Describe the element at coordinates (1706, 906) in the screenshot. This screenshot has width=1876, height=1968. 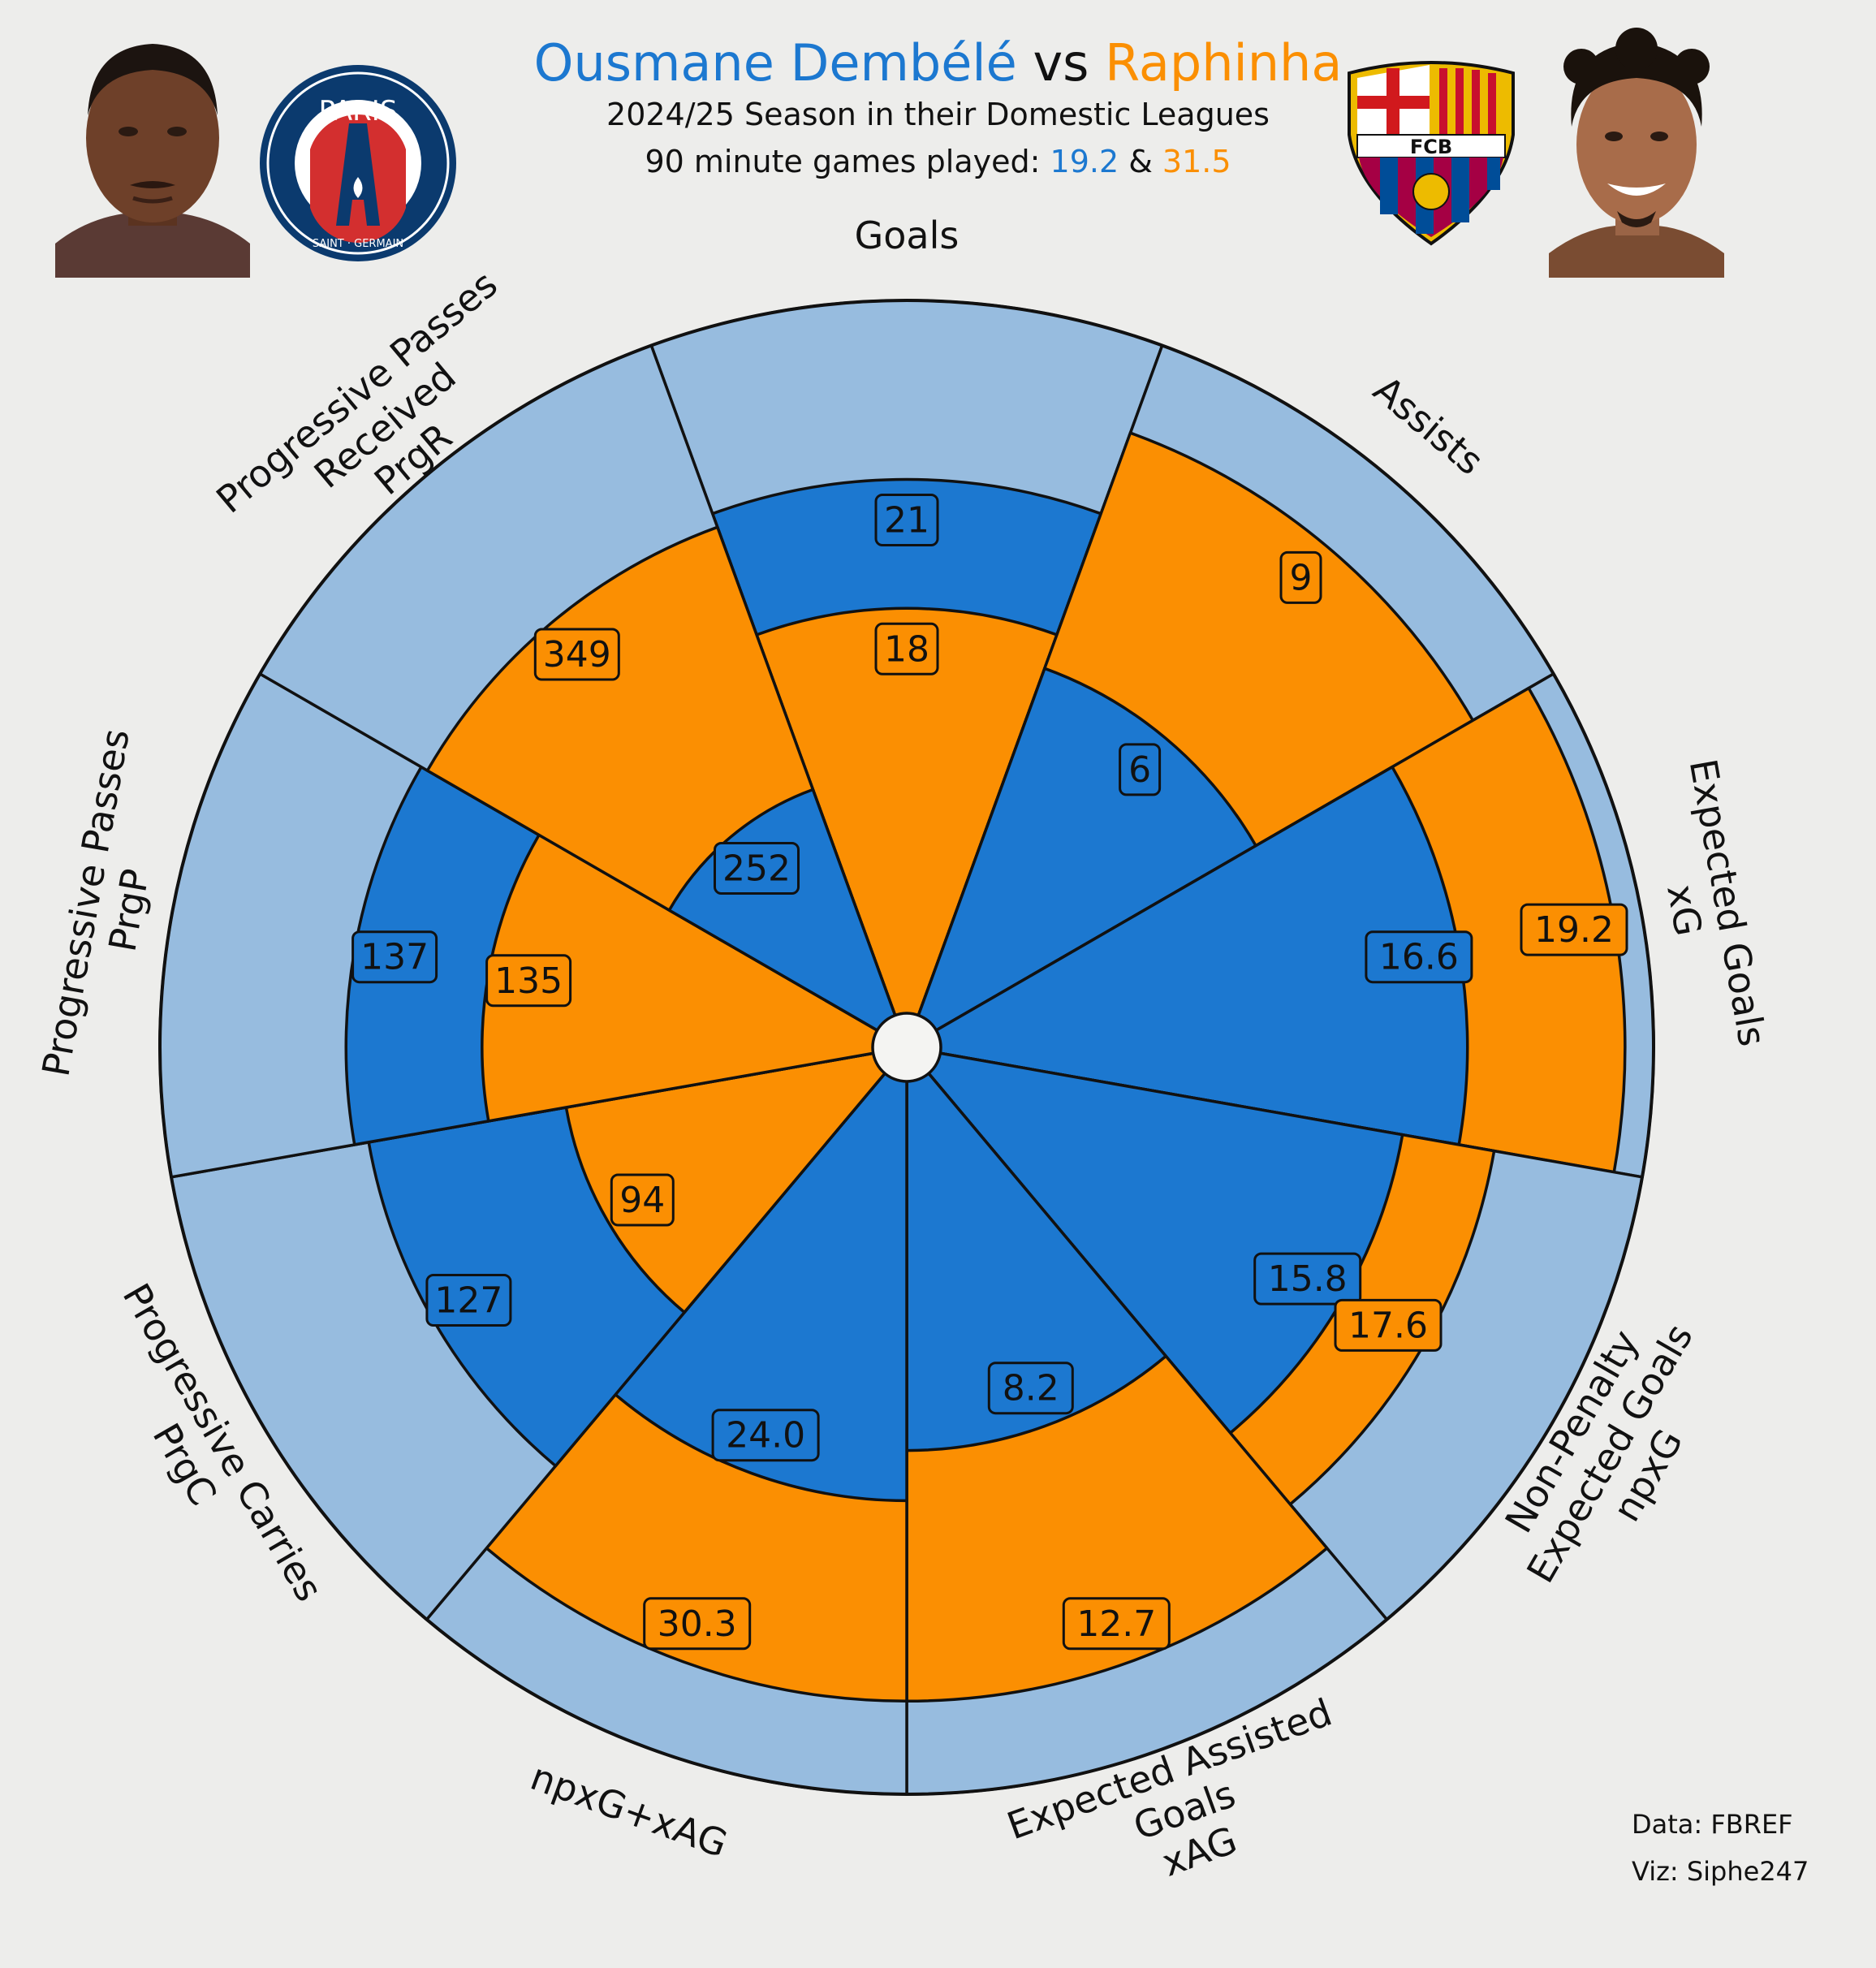
I see `category-label-2: Expected GoalsxG` at that location.